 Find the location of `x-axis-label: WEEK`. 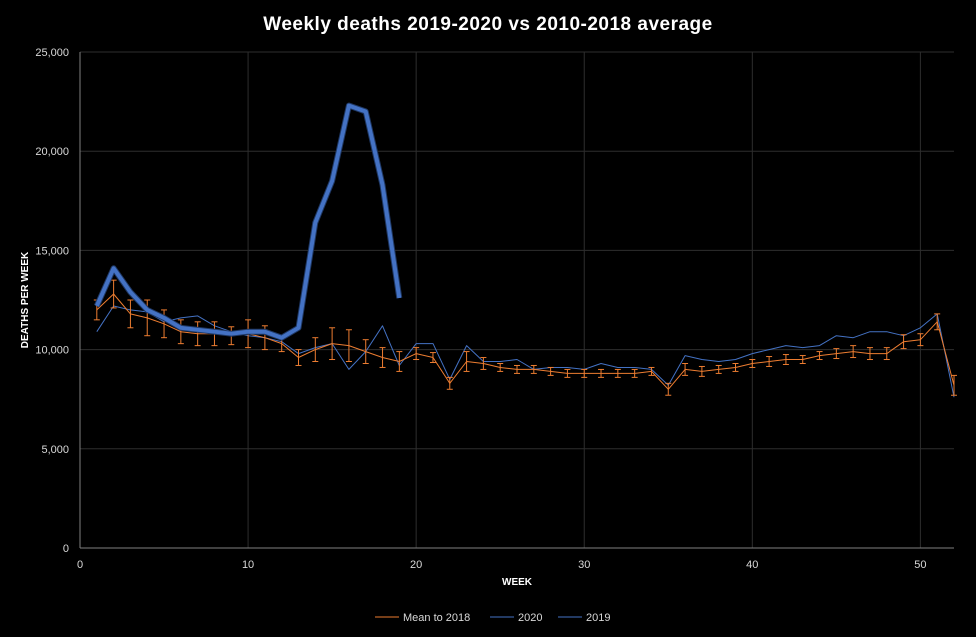

x-axis-label: WEEK is located at coordinates (517, 582).